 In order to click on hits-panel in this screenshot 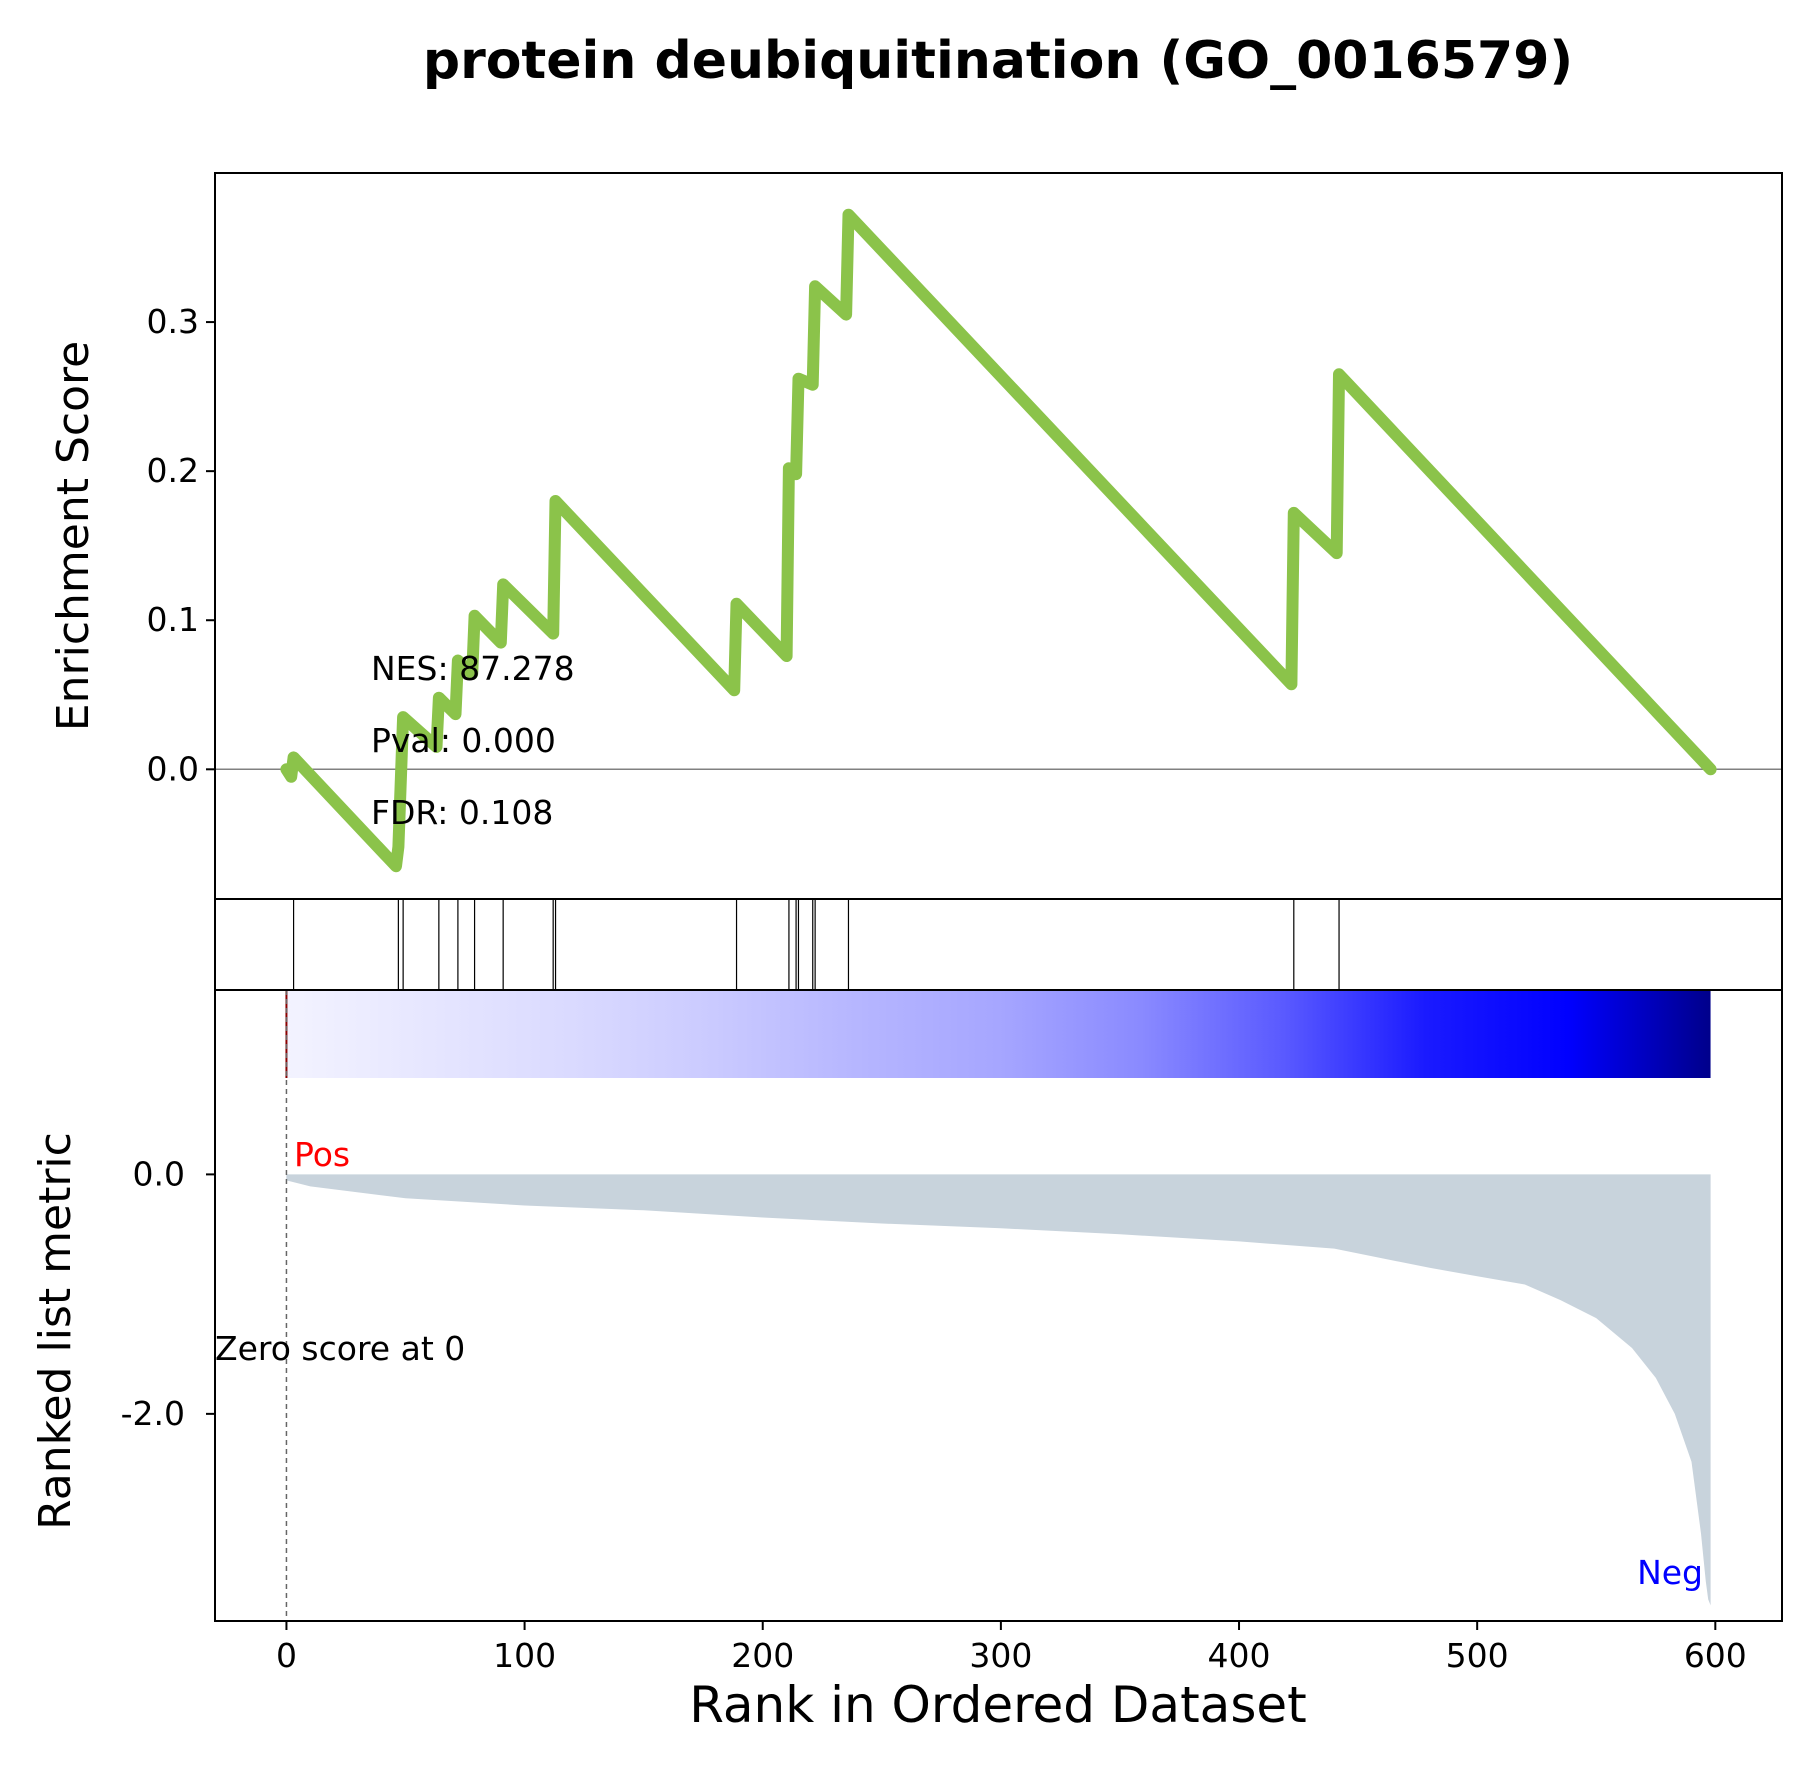, I will do `click(998, 944)`.